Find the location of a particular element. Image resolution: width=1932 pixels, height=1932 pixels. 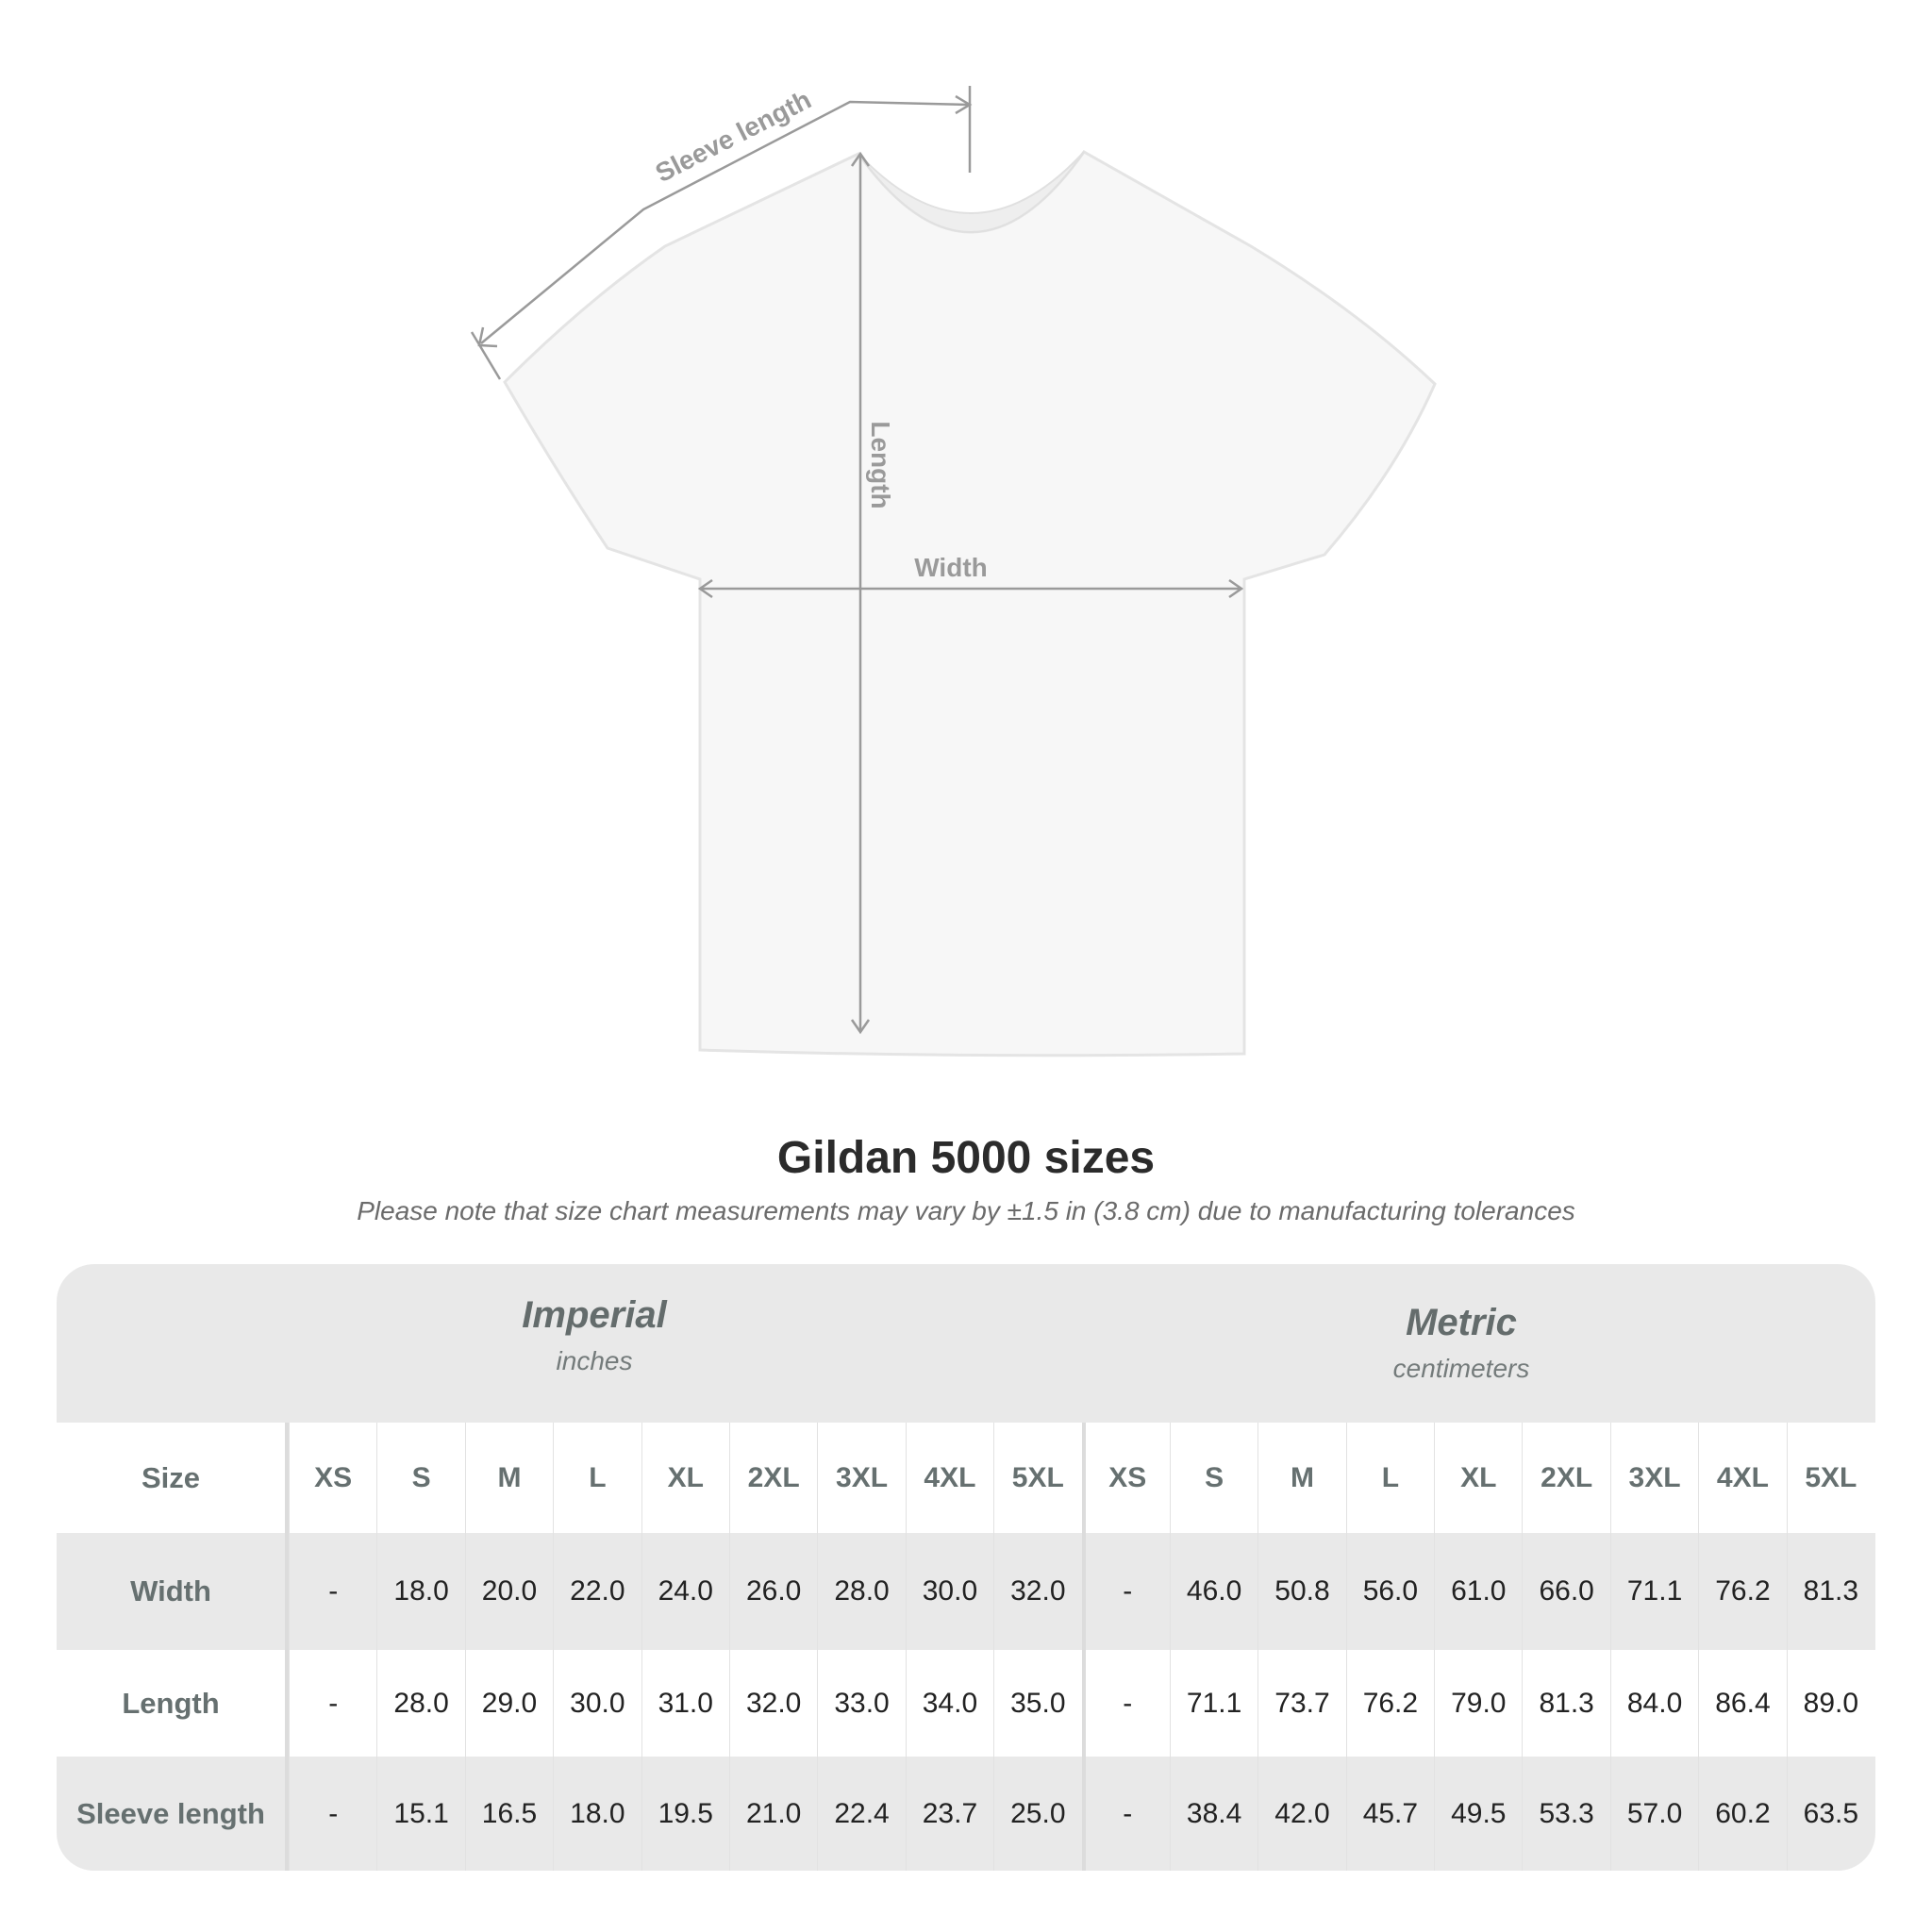

imperial-header: Imperial inches is located at coordinates (594, 1335).